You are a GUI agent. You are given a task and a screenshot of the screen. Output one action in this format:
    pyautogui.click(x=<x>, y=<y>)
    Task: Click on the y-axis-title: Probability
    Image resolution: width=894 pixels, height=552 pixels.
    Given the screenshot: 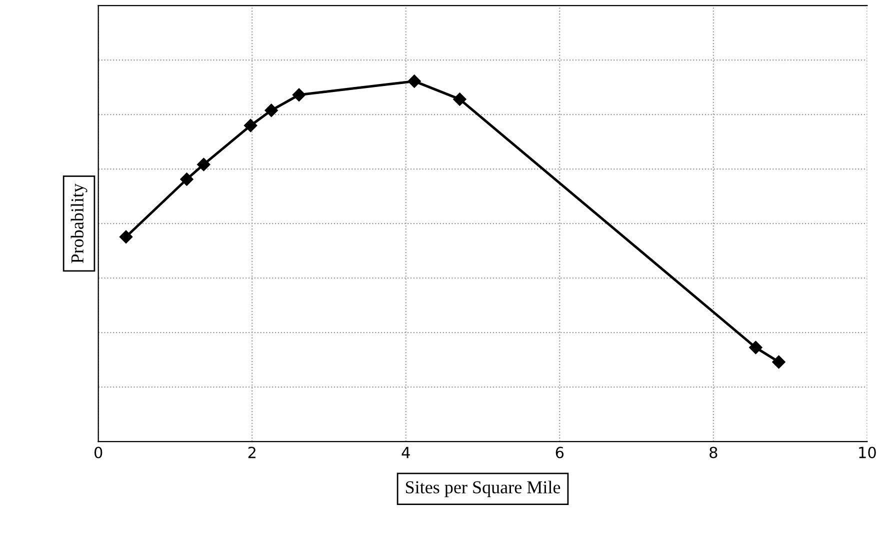 What is the action you would take?
    pyautogui.click(x=79, y=224)
    